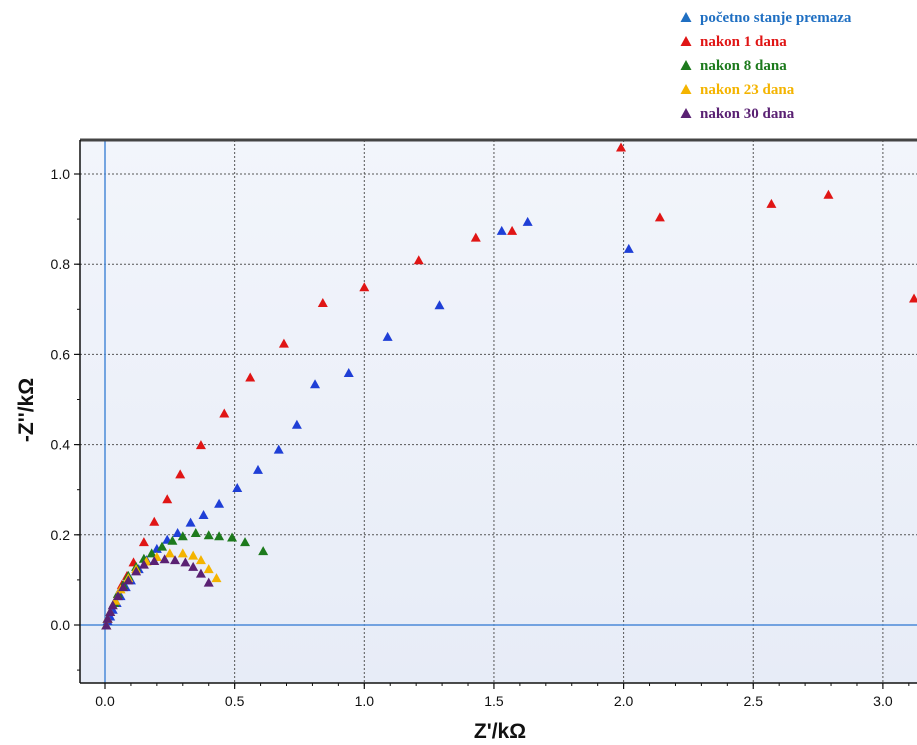  What do you see at coordinates (754, 701) in the screenshot?
I see `x-tick-label: 2.5` at bounding box center [754, 701].